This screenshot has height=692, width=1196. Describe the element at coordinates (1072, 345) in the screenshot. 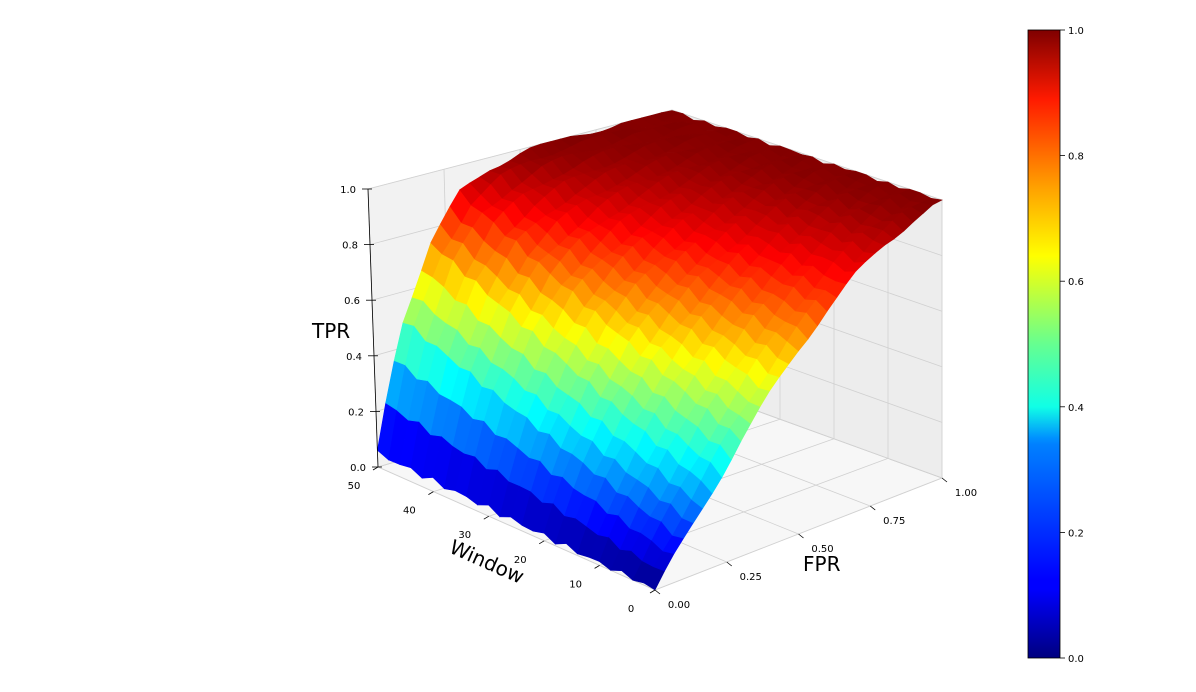

I see `colorbar-ticks: 0.0 0.2 0.4 0.6 0.8 1.0` at that location.